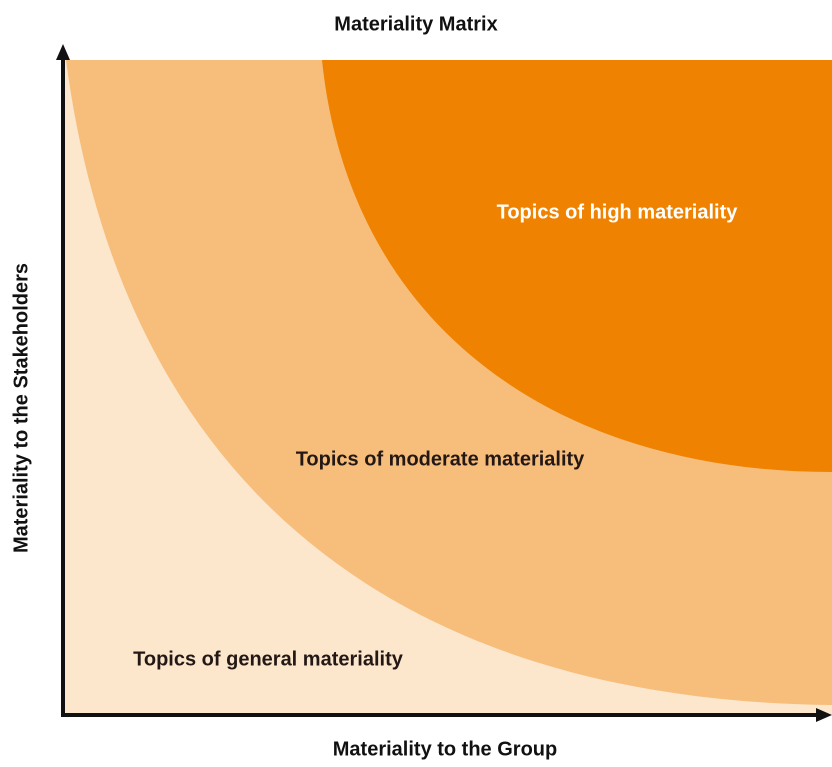 Image resolution: width=832 pixels, height=767 pixels. Describe the element at coordinates (445, 749) in the screenshot. I see `x-axis-label: Materiality to the Group` at that location.